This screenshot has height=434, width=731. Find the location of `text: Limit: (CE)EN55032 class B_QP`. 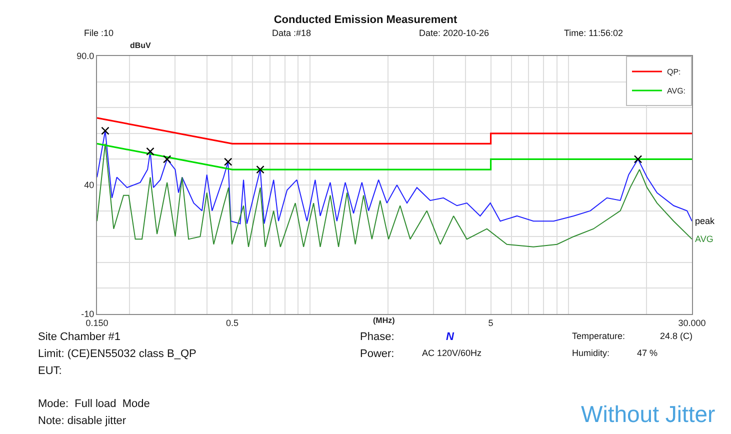

text: Limit: (CE)EN55032 class B_QP is located at coordinates (117, 354).